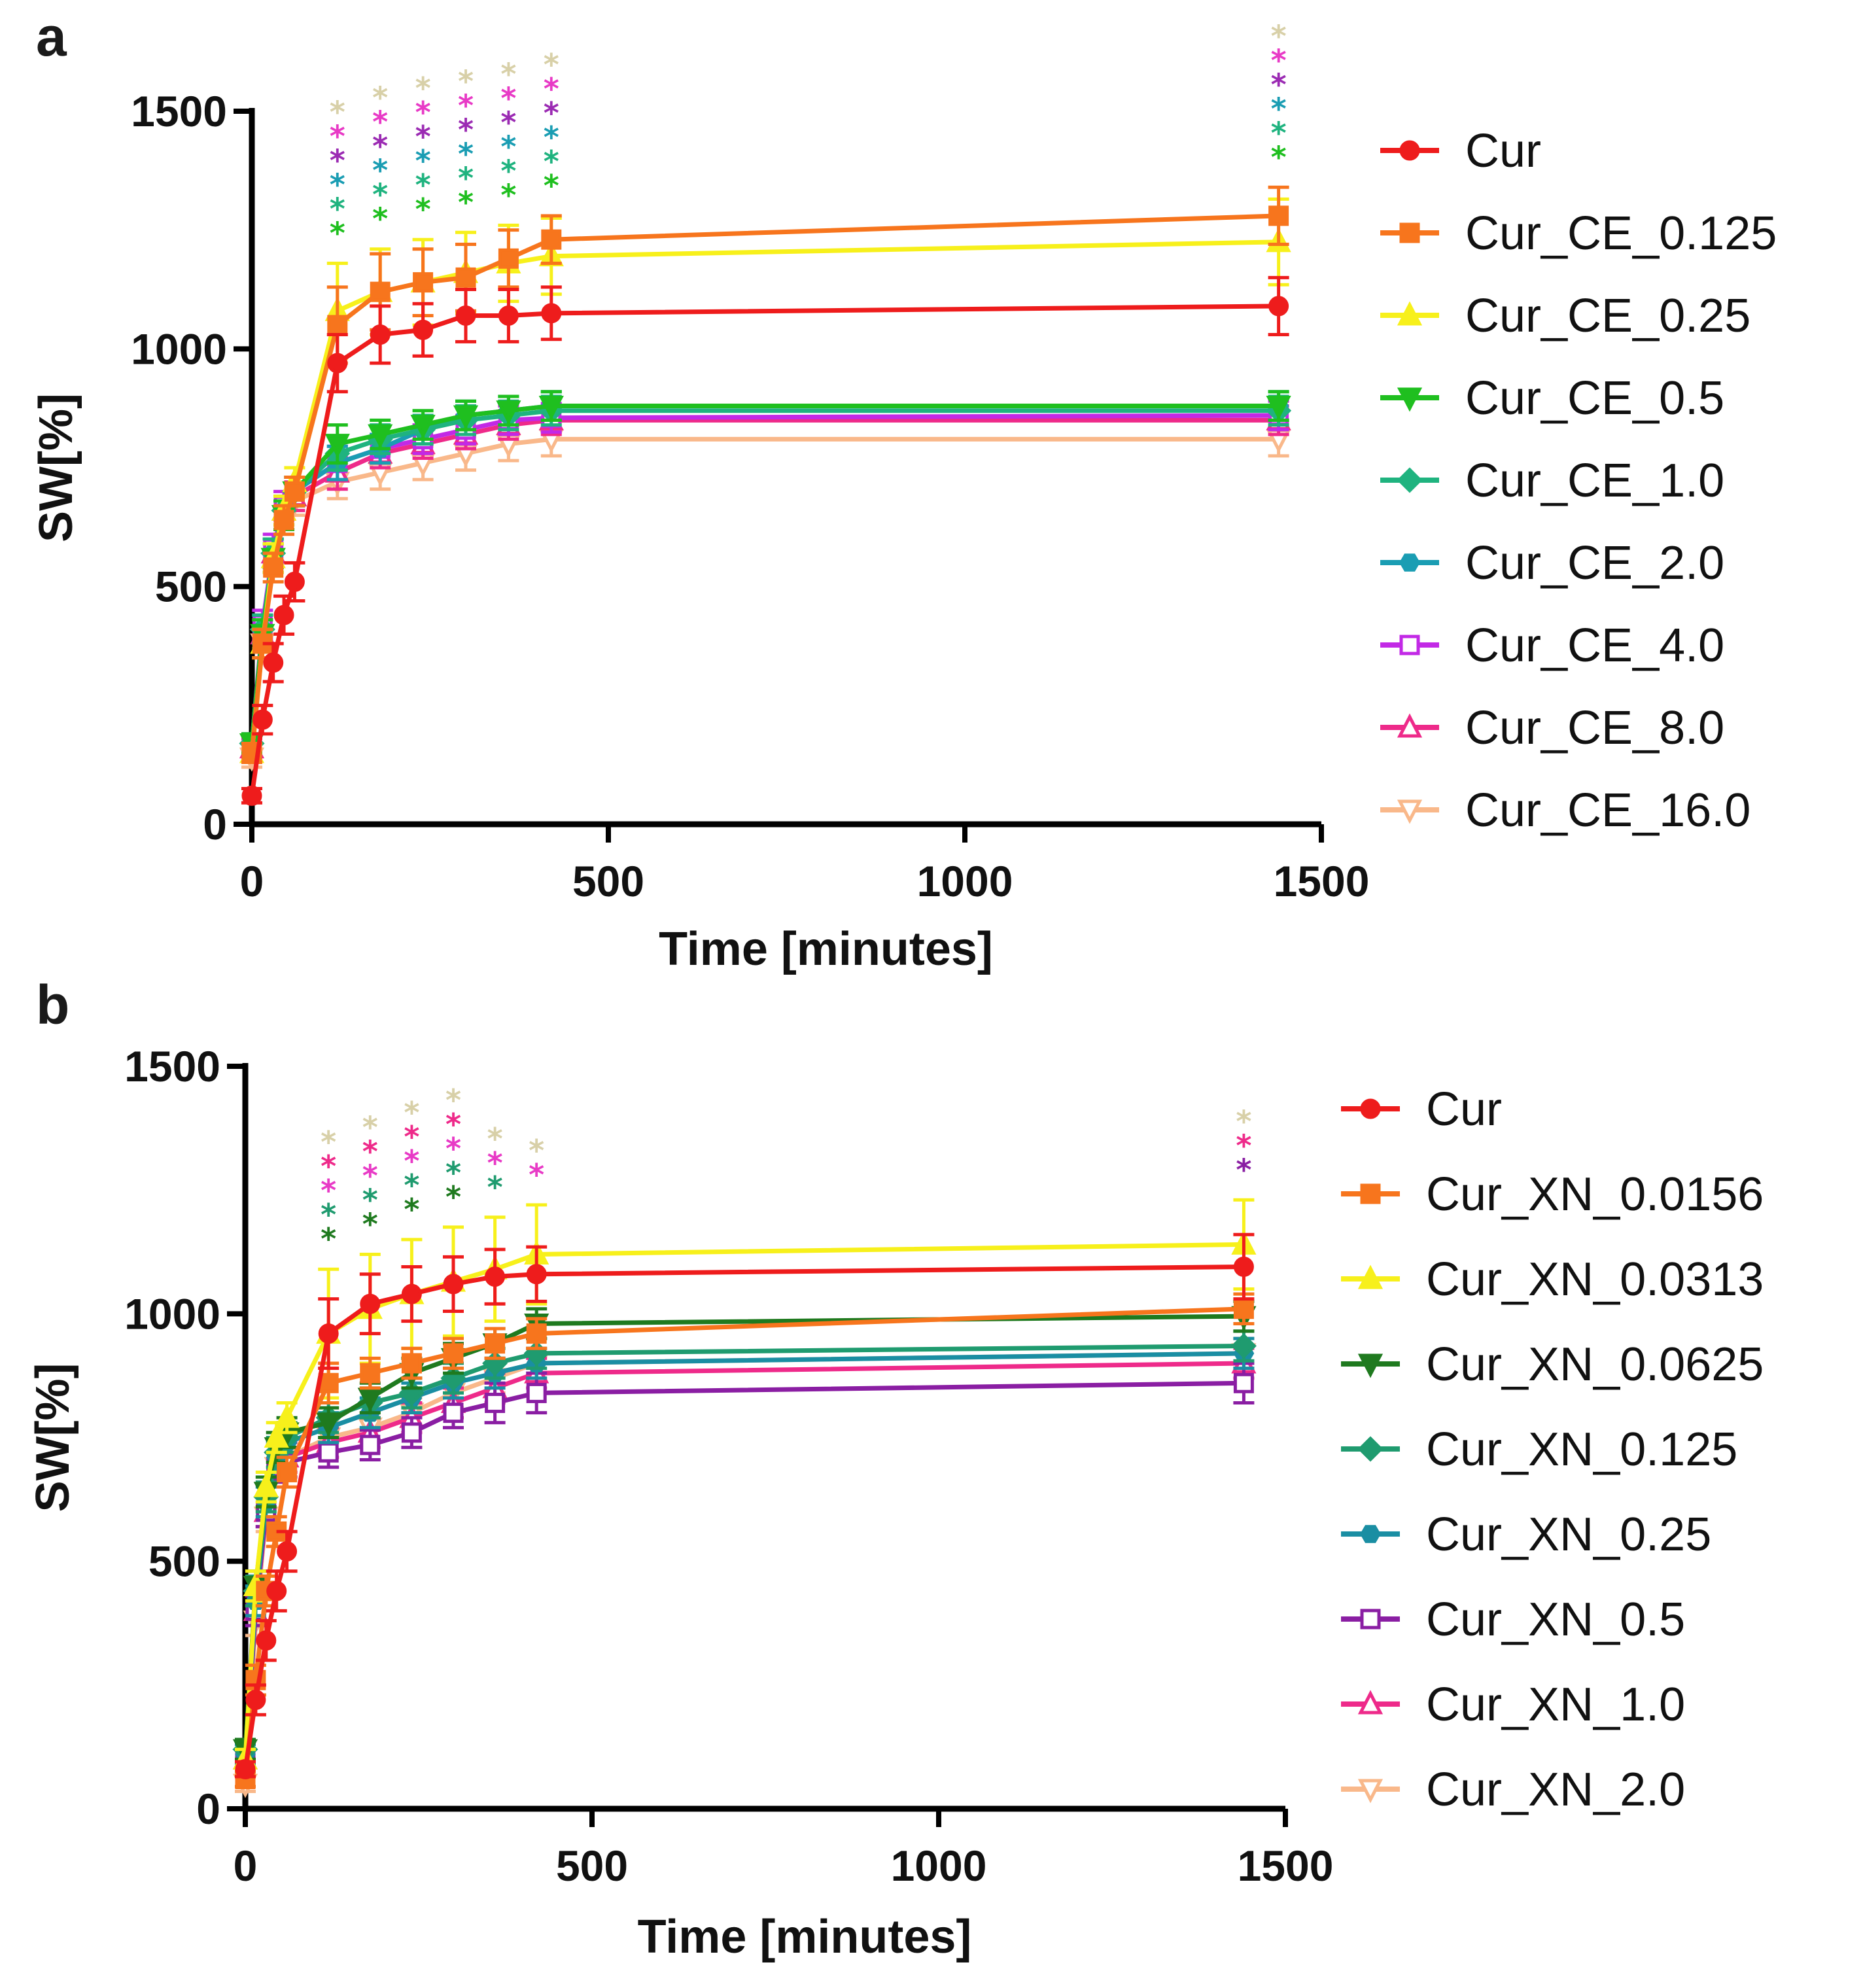 This screenshot has height=1988, width=1863. What do you see at coordinates (508, 98) in the screenshot?
I see `panel-a-star-4-4: *` at bounding box center [508, 98].